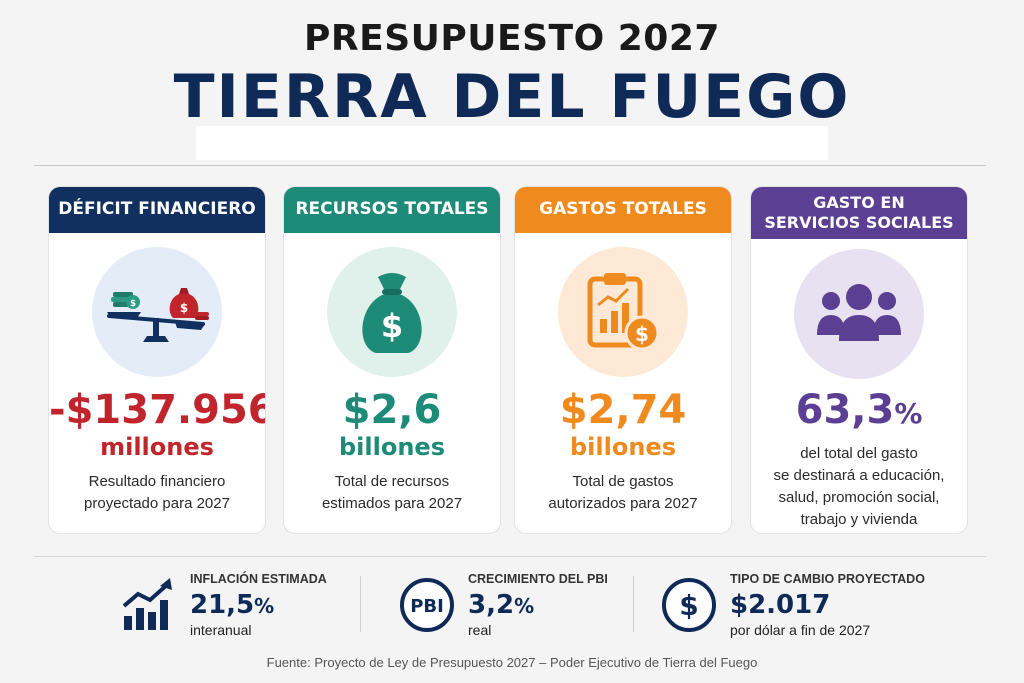 The height and width of the screenshot is (683, 1024). What do you see at coordinates (157, 410) in the screenshot?
I see `deficit-value: -$137.956` at bounding box center [157, 410].